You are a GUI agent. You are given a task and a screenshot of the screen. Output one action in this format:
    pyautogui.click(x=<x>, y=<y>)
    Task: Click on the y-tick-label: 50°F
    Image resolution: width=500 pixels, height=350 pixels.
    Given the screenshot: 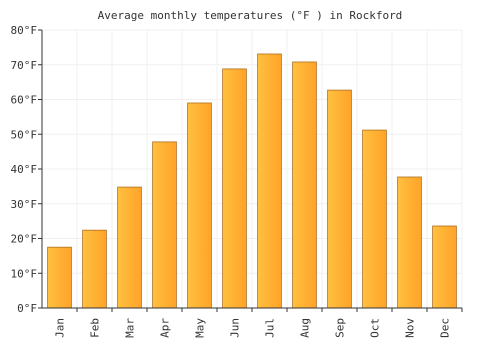 What is the action you would take?
    pyautogui.click(x=24, y=134)
    